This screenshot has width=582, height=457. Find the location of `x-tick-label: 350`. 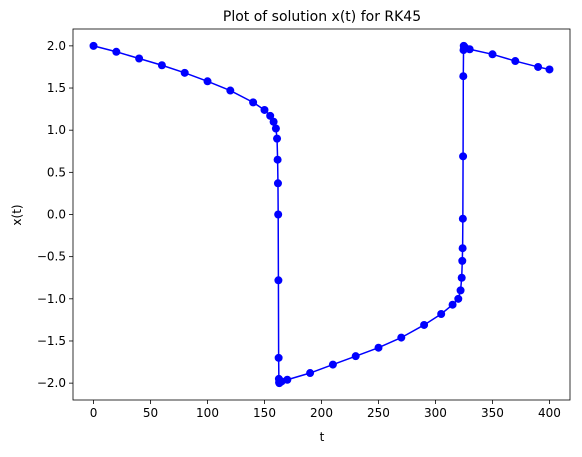

x-tick-label: 350 is located at coordinates (492, 413).